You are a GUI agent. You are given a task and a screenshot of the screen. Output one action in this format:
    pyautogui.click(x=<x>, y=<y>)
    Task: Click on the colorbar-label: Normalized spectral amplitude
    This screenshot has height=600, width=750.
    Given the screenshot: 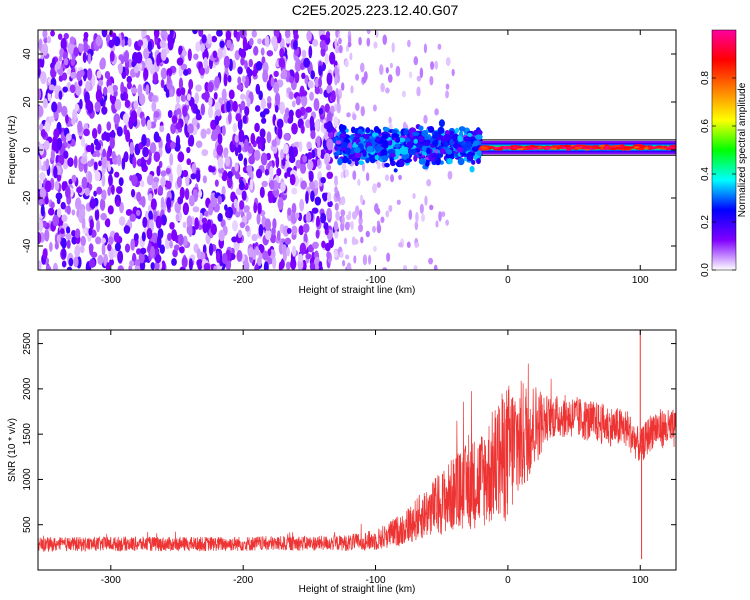 What is the action you would take?
    pyautogui.click(x=742, y=149)
    